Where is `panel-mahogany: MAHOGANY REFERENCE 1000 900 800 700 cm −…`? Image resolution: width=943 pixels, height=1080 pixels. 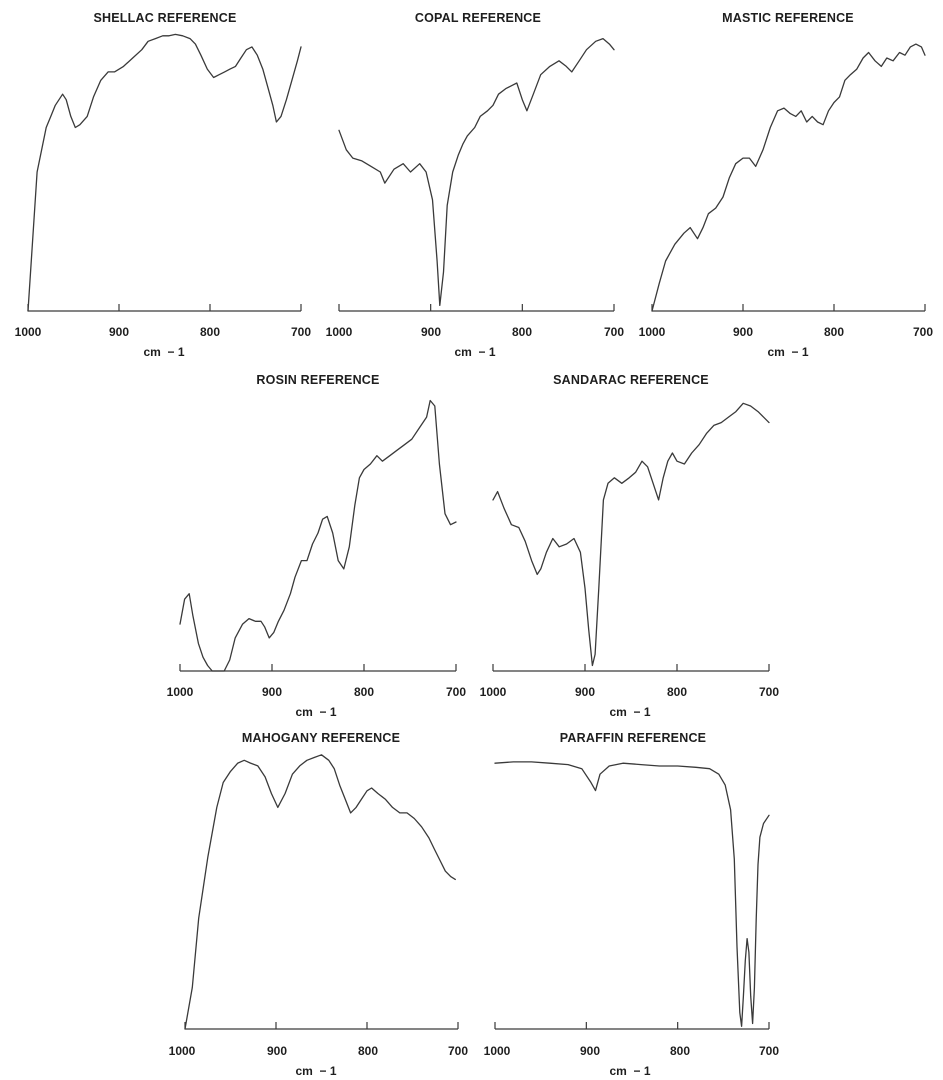
panel-mahogany: MAHOGANY REFERENCE 1000 900 800 700 cm −… is located at coordinates (319, 904).